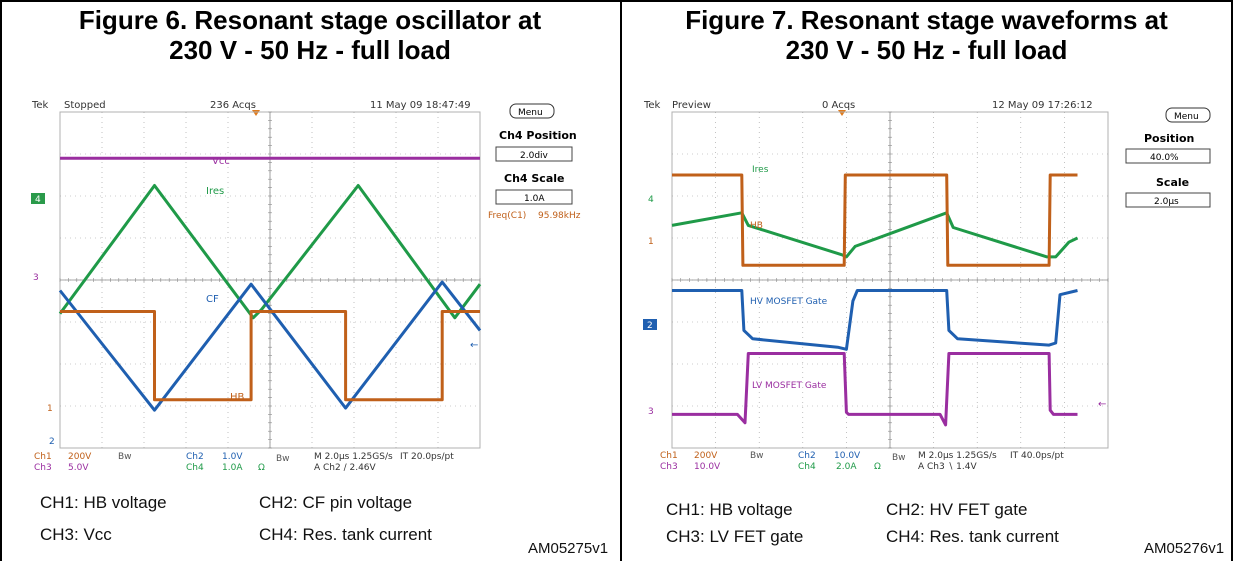  Describe the element at coordinates (427, 457) in the screenshot. I see `readout-record: IT 20.0ps/pt` at that location.